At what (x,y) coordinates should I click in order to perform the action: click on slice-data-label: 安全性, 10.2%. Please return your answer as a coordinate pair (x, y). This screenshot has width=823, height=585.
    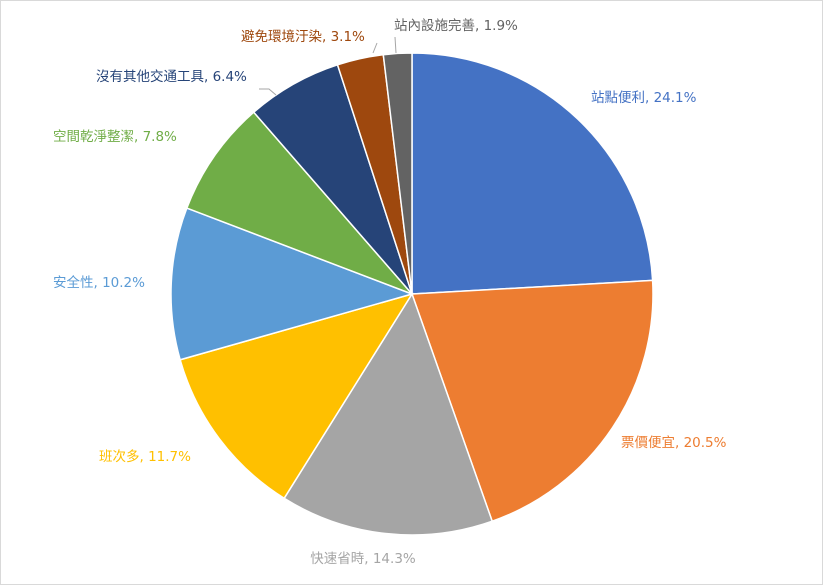
    Looking at the image, I should click on (99, 282).